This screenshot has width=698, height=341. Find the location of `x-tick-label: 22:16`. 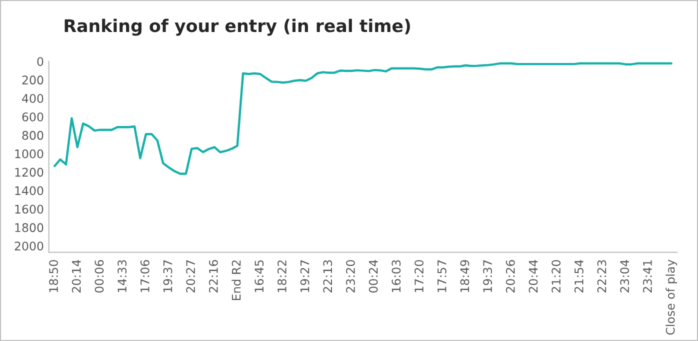

x-tick-label: 22:16 is located at coordinates (213, 276).